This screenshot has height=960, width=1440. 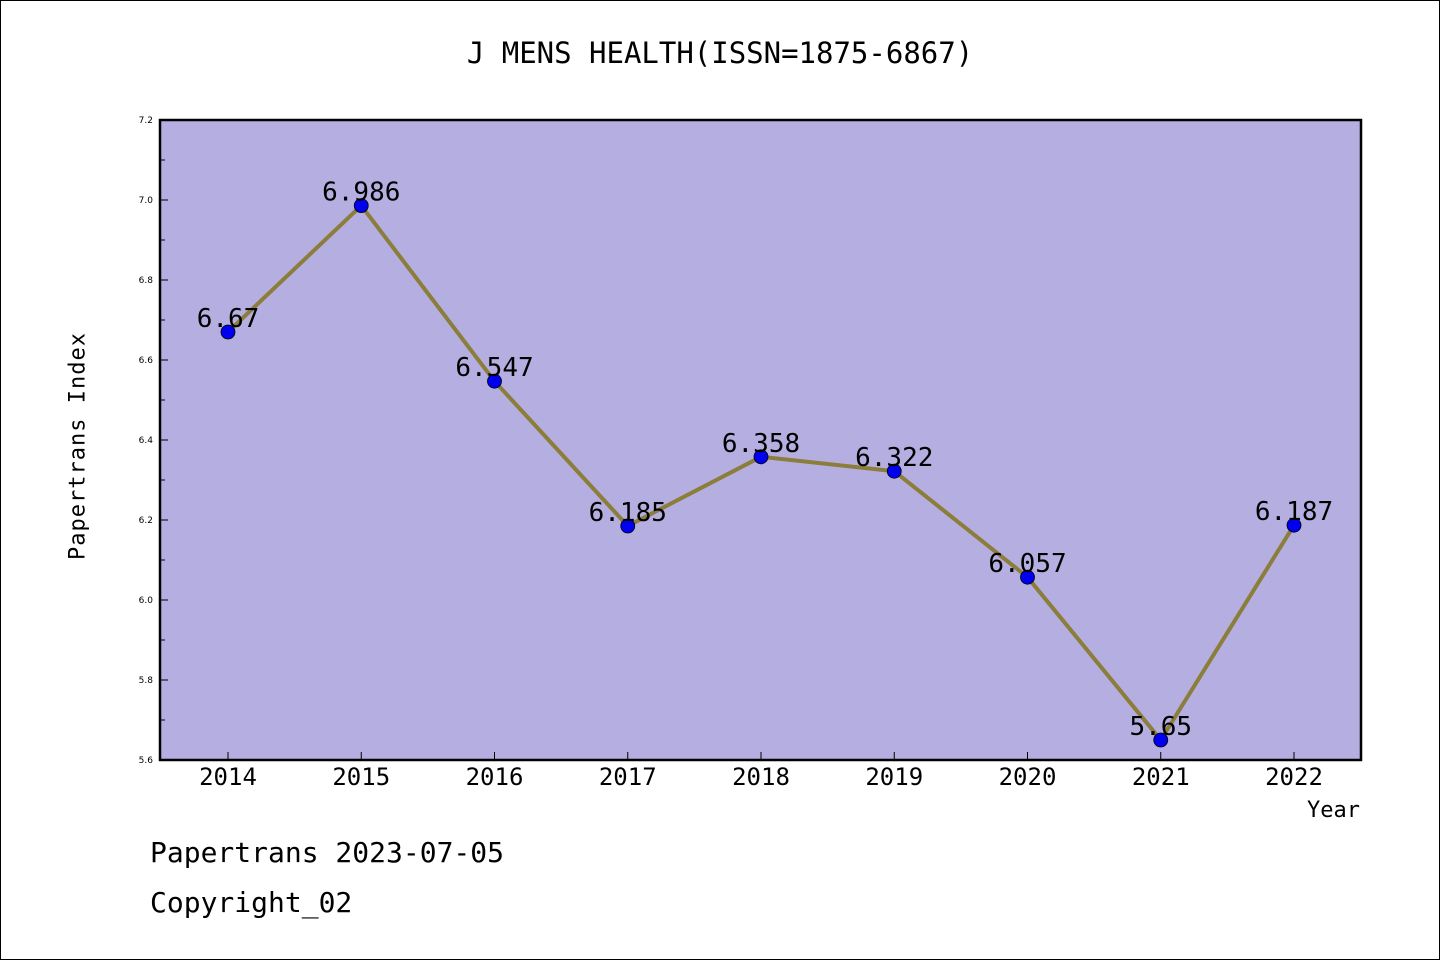 I want to click on x-tick-label: 2020, so click(x=1028, y=777).